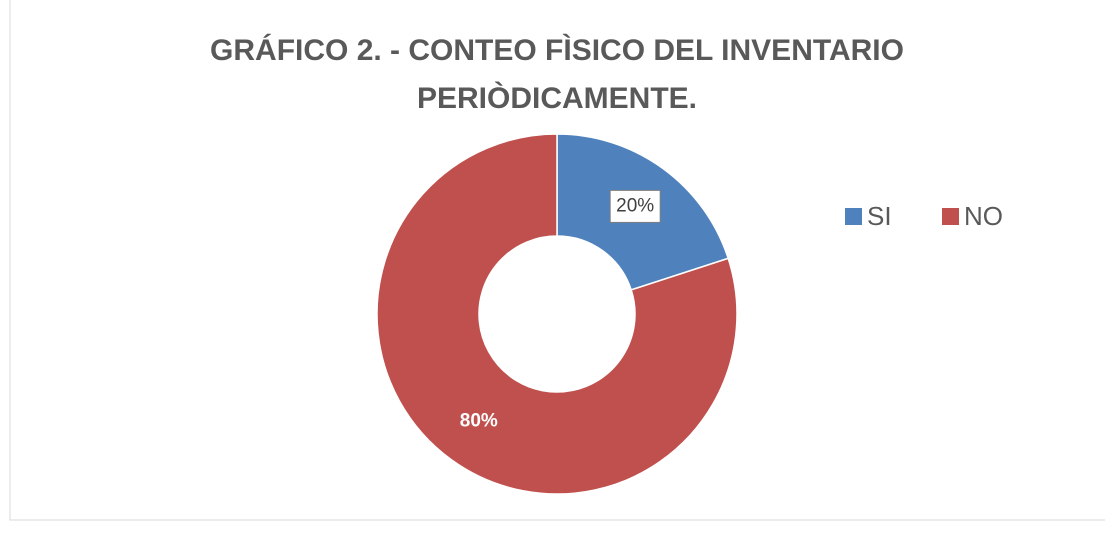 Image resolution: width=1105 pixels, height=537 pixels. I want to click on data-label: 80%, so click(479, 421).